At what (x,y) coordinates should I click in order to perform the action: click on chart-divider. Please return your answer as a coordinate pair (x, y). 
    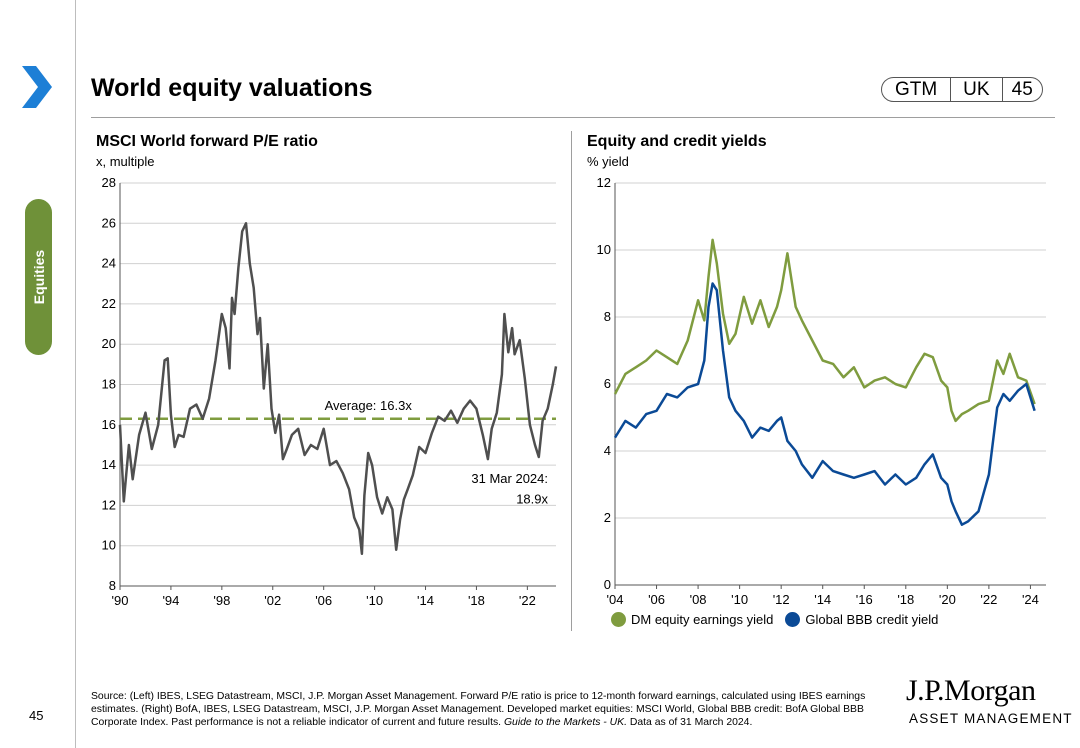
    Looking at the image, I should click on (571, 381).